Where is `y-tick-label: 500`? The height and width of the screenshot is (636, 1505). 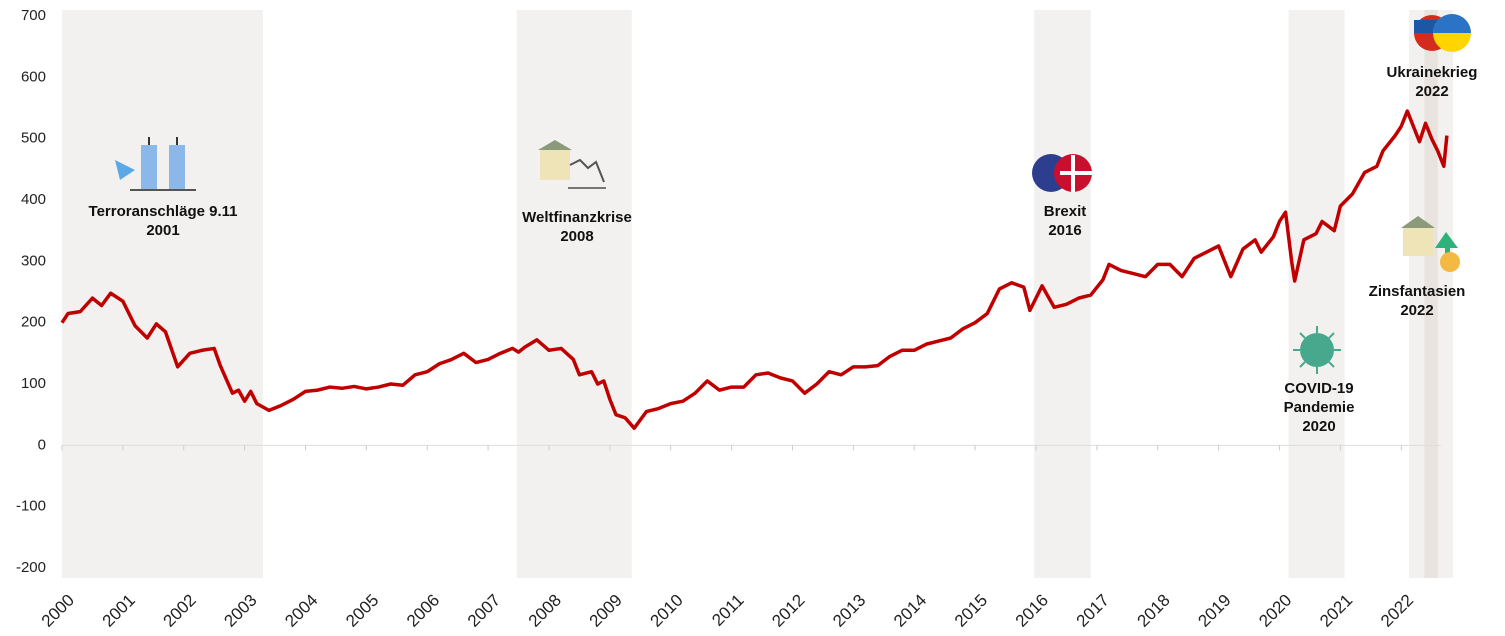
y-tick-label: 500 is located at coordinates (33, 138).